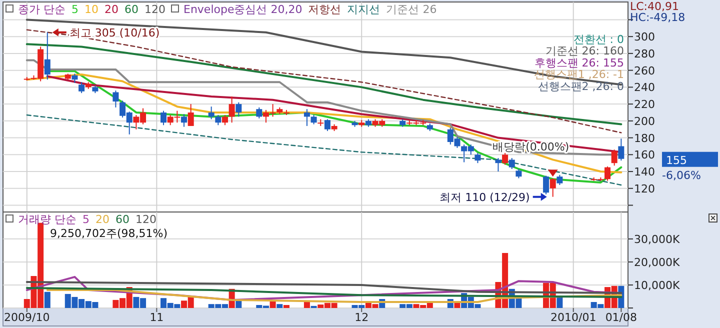  Describe the element at coordinates (644, 155) in the screenshot. I see `y-tick-label: 160` at that location.